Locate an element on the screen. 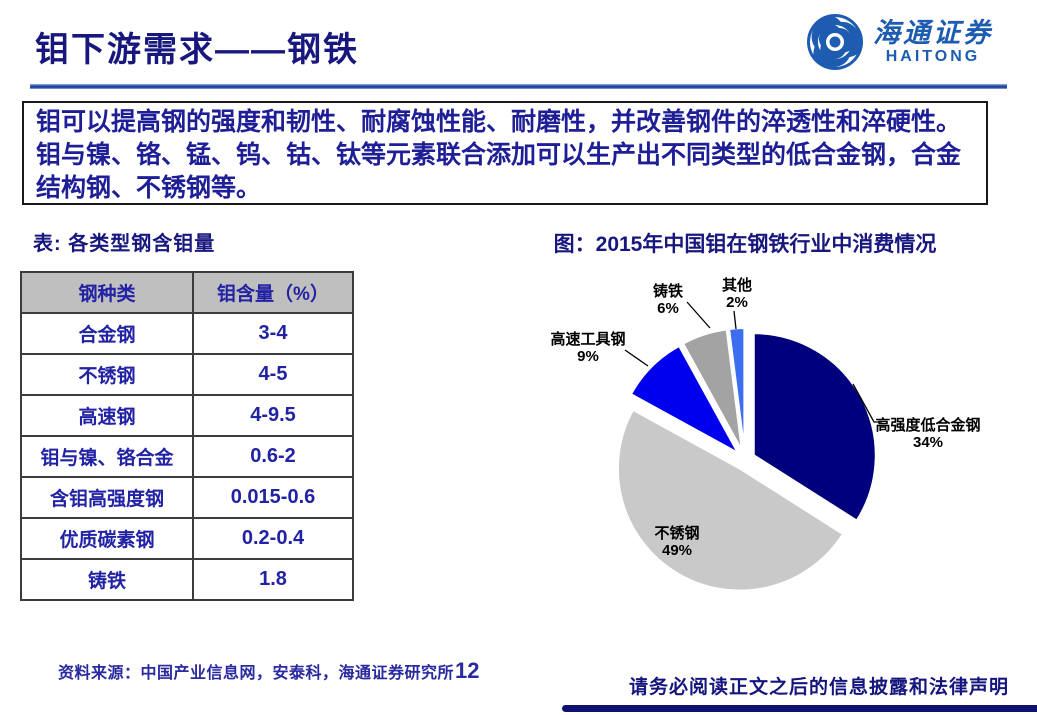 This screenshot has height=715, width=1037. steel-type-cell: 铸铁 is located at coordinates (107, 579).